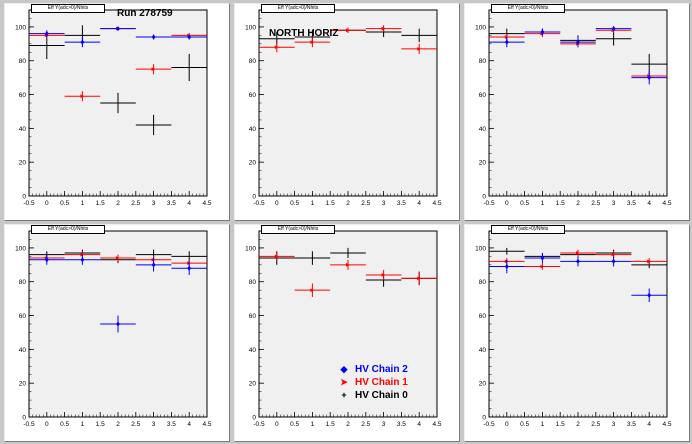  What do you see at coordinates (344, 369) in the screenshot?
I see `diamond-marker-icon: ◆` at bounding box center [344, 369].